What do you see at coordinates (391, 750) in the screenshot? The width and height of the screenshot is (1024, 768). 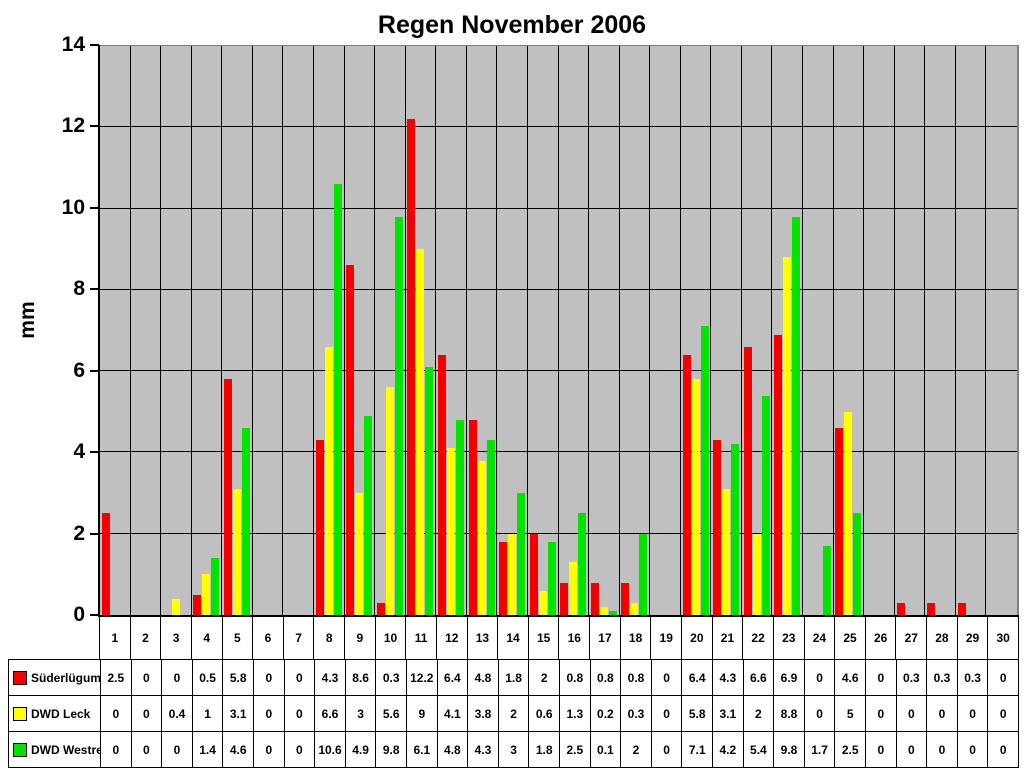 I see `value-series3-day-10: 9.8` at bounding box center [391, 750].